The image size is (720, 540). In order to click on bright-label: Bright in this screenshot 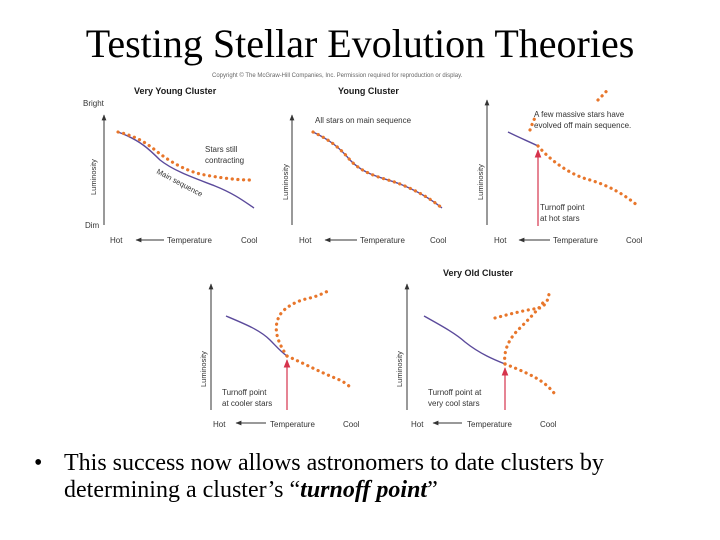, I will do `click(94, 103)`.